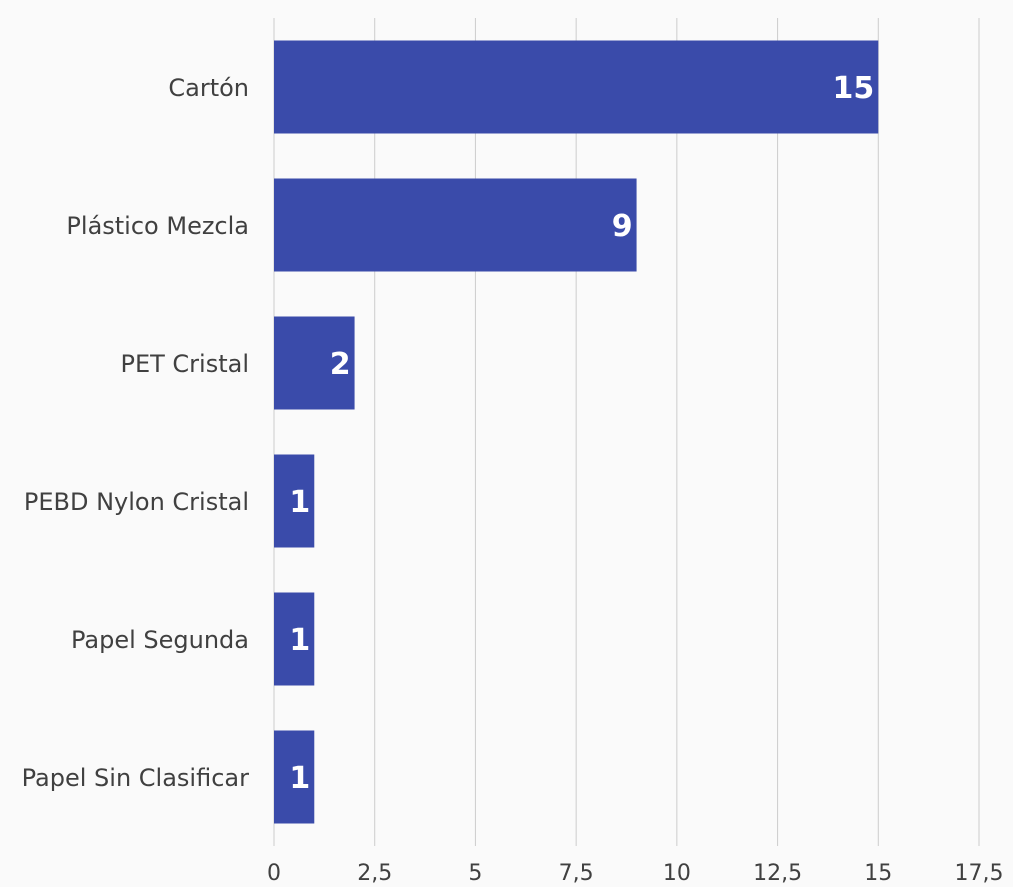 Image resolution: width=1013 pixels, height=887 pixels. Describe the element at coordinates (854, 88) in the screenshot. I see `data-label: 15` at that location.